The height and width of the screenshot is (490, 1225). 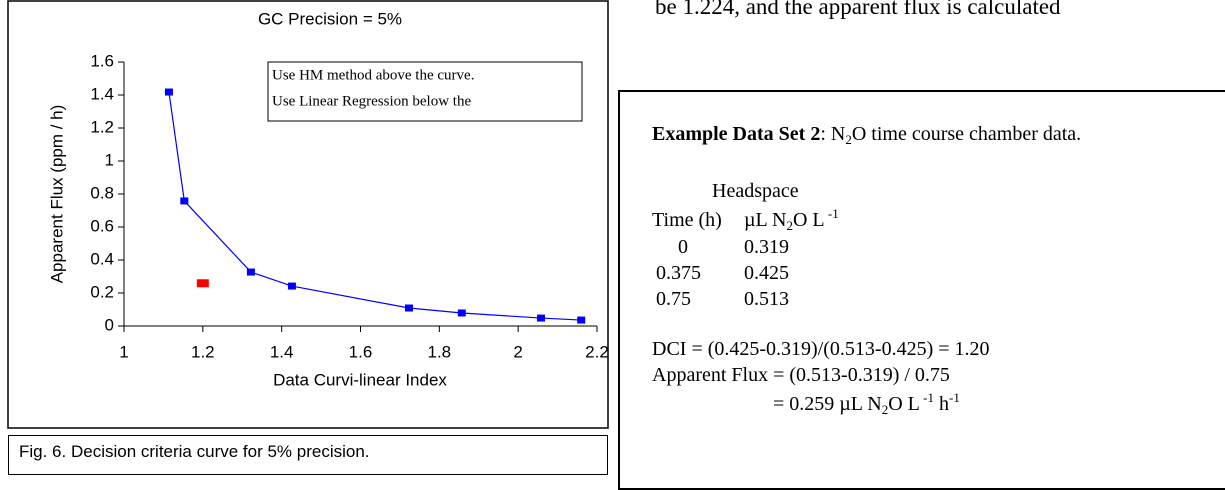 What do you see at coordinates (102, 126) in the screenshot?
I see `y-tick-label: 1.2` at bounding box center [102, 126].